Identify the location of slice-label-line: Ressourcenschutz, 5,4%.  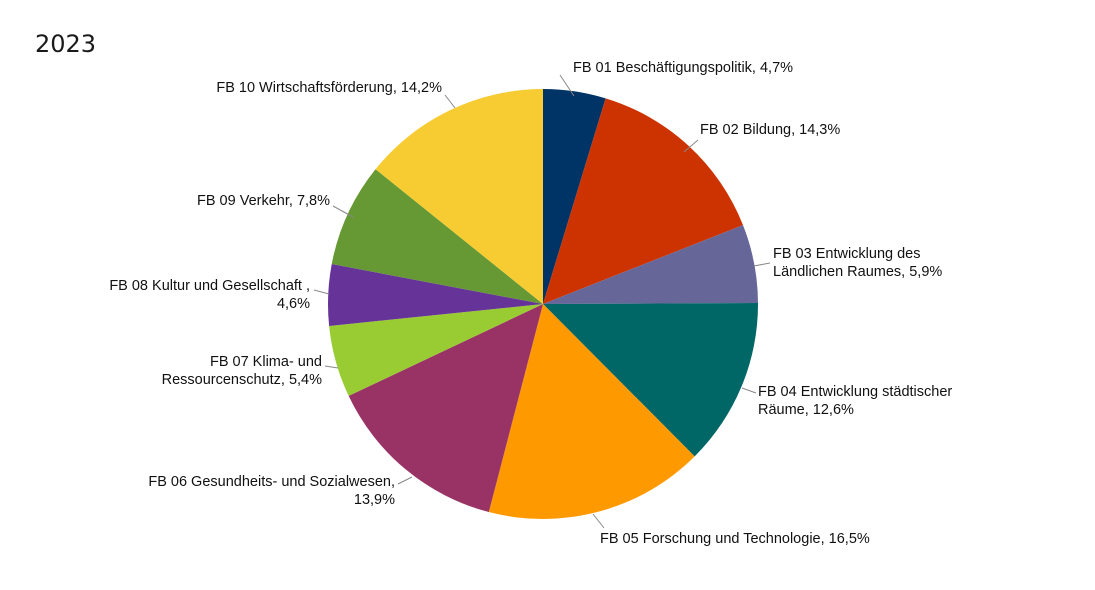
(242, 380).